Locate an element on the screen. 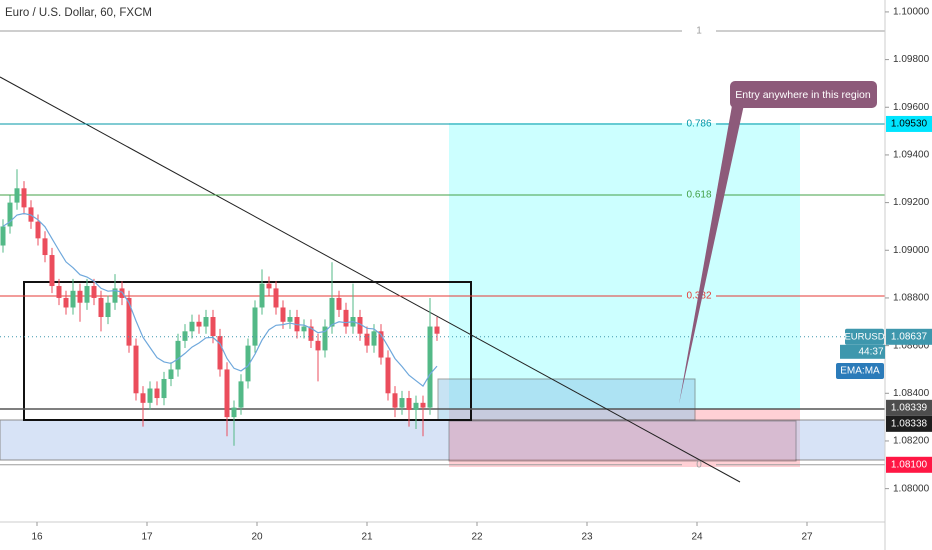  callout-text: Entry anywhere in this region is located at coordinates (803, 95).